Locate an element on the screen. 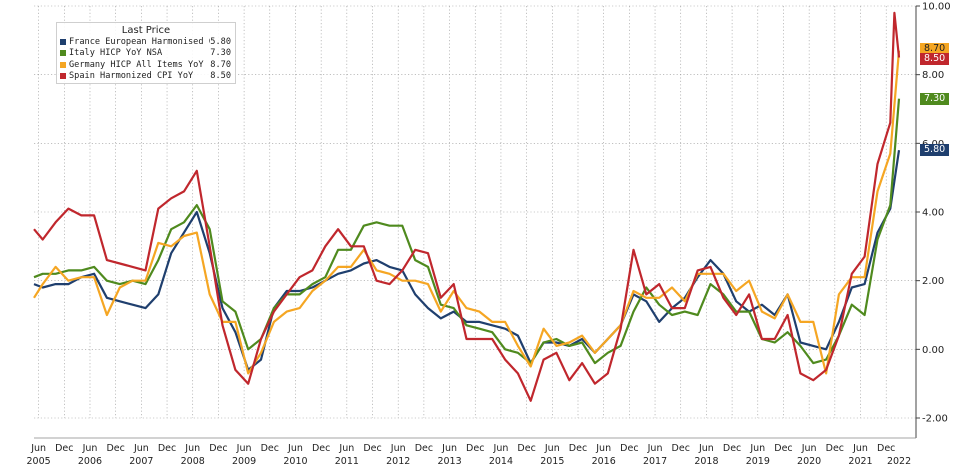 Image resolution: width=966 pixels, height=475 pixels. legend-value: 8.70 is located at coordinates (220, 64).